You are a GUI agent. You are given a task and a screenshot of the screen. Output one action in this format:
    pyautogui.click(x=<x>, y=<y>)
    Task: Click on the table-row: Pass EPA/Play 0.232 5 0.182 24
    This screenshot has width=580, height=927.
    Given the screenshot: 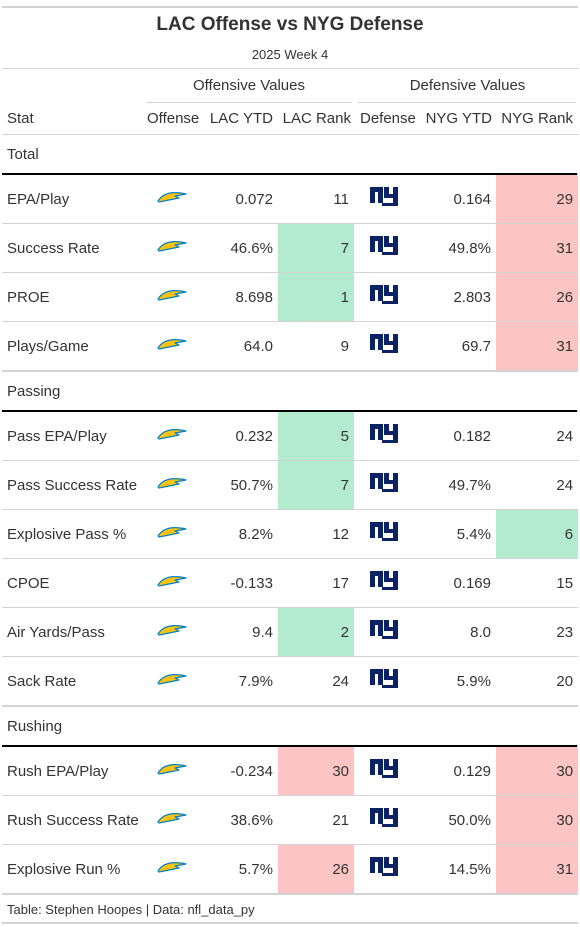 What is the action you would take?
    pyautogui.click(x=290, y=436)
    